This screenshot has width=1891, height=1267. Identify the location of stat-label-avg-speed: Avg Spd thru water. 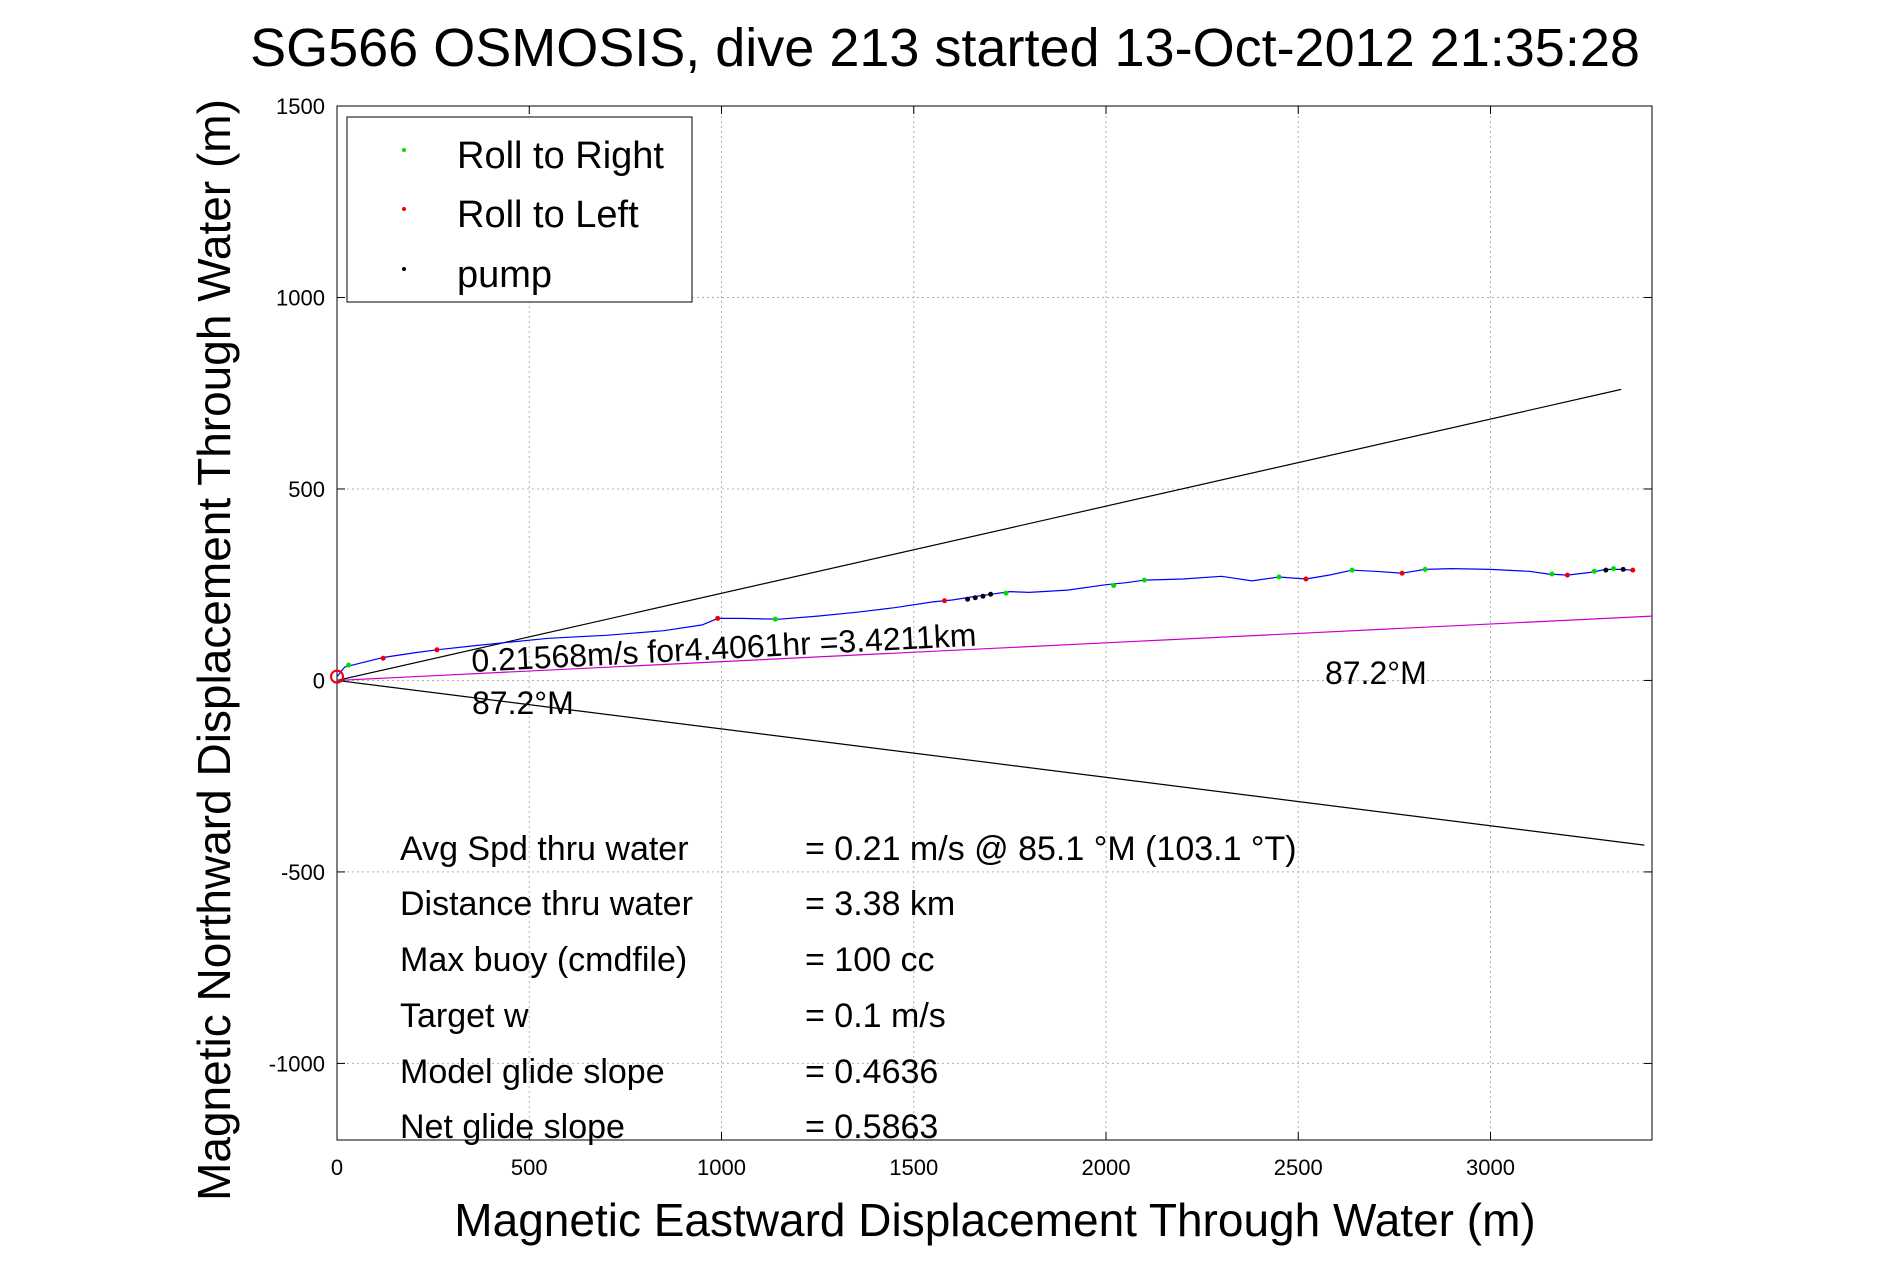
(544, 849).